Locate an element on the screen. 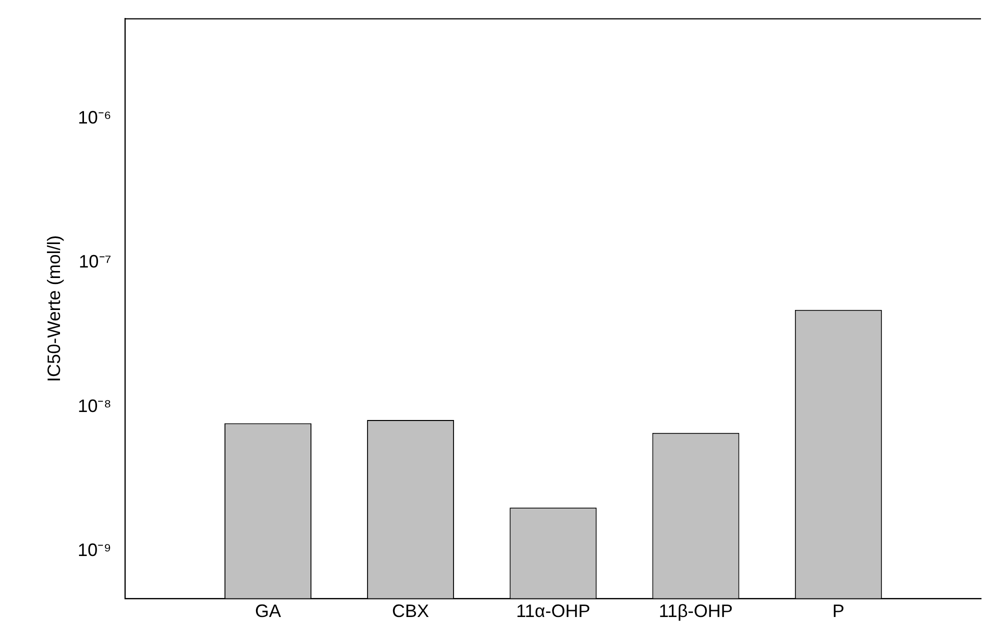 The height and width of the screenshot is (634, 984). y-tick-label: 10⁻⁹ is located at coordinates (95, 550).